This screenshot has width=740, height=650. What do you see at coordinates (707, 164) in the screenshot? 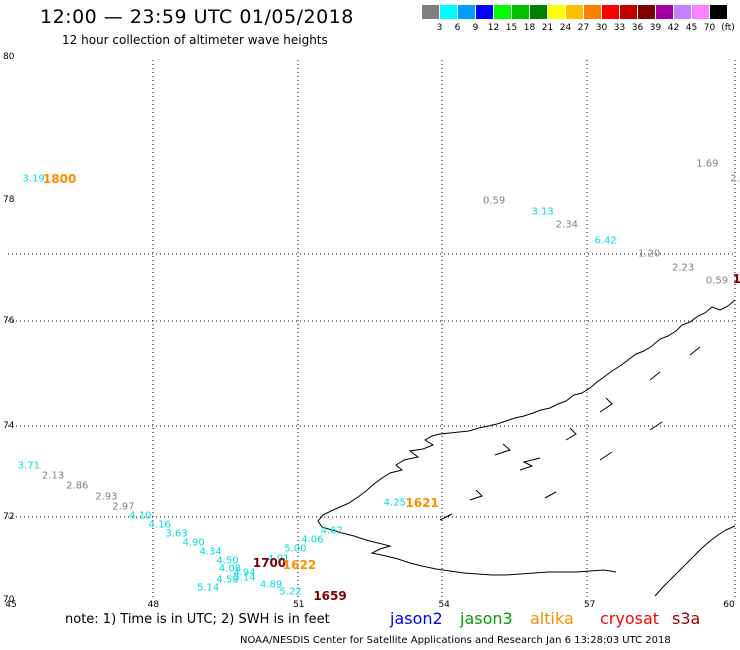
I see `wave-height-value: 1.69` at bounding box center [707, 164].